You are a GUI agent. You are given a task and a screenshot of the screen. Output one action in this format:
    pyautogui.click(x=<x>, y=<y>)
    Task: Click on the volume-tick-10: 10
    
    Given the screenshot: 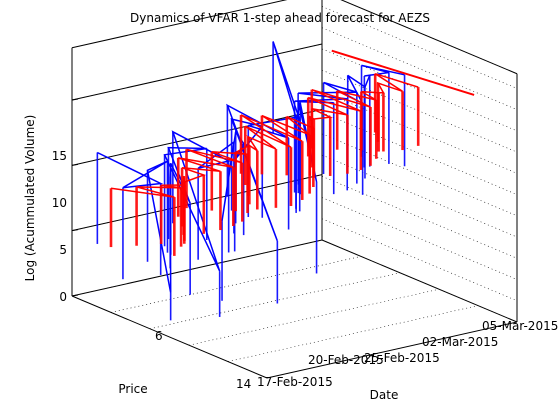 What is the action you would take?
    pyautogui.click(x=59, y=203)
    